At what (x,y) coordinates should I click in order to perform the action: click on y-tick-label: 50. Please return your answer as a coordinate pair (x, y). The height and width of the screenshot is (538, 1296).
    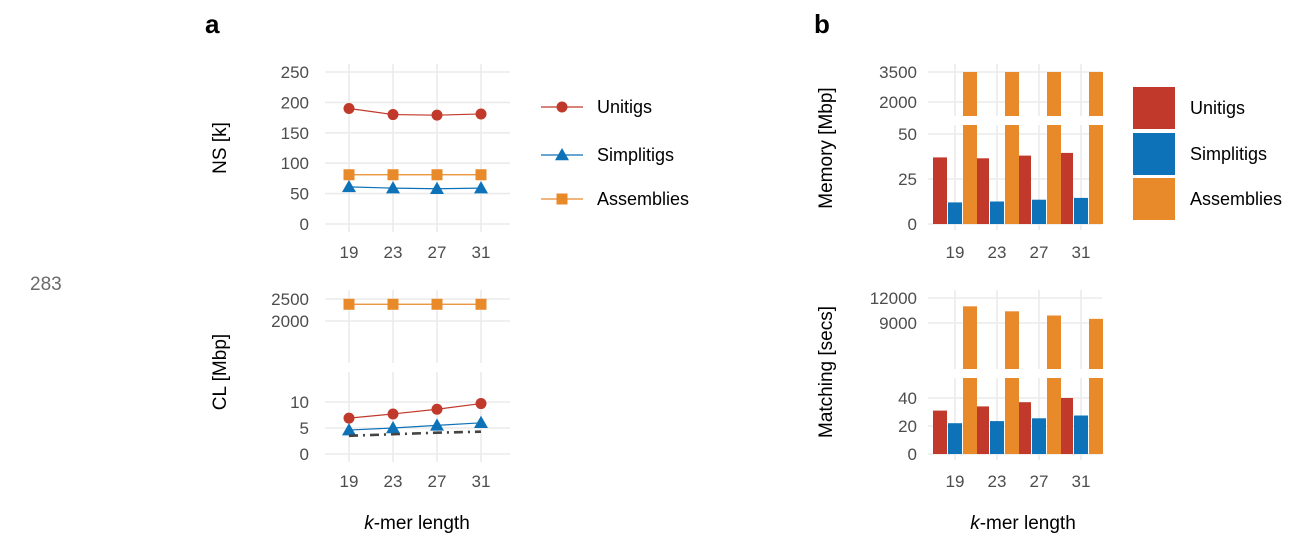
    Looking at the image, I should click on (907, 134).